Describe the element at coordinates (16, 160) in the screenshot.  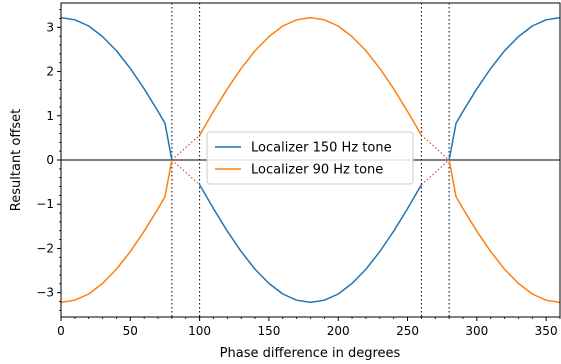
I see `y-axis-label: Resultant offset` at that location.